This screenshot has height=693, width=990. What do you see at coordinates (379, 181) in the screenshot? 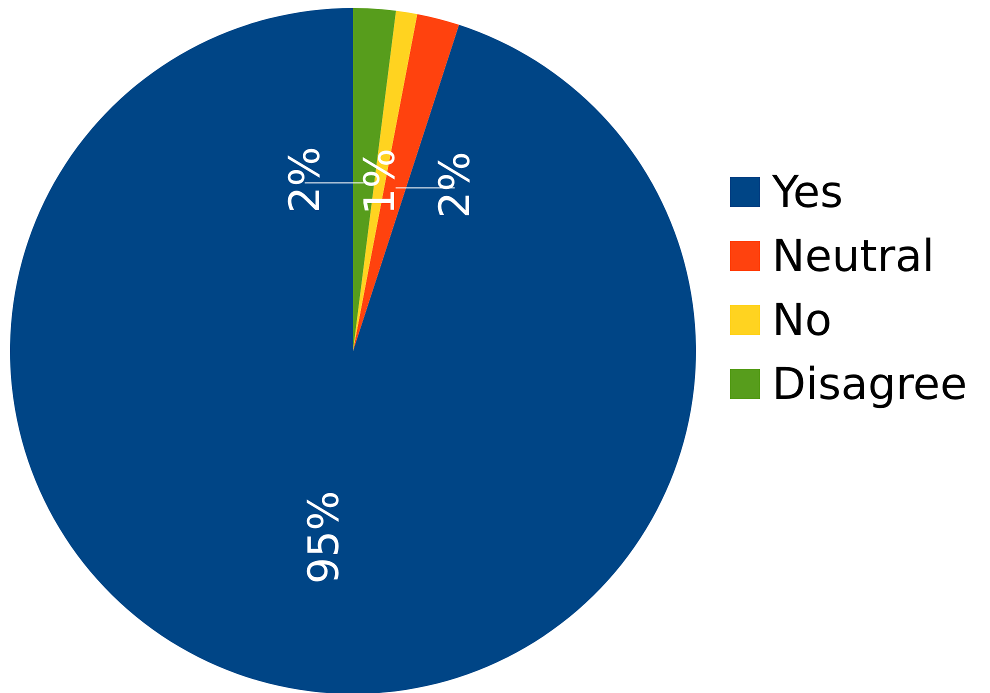
I see `data-label: 1%` at bounding box center [379, 181].